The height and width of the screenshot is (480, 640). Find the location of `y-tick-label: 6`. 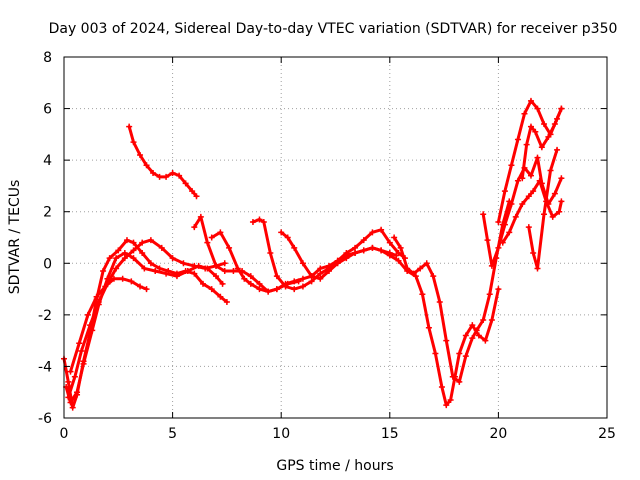

y-tick-label: 6 is located at coordinates (47, 110).